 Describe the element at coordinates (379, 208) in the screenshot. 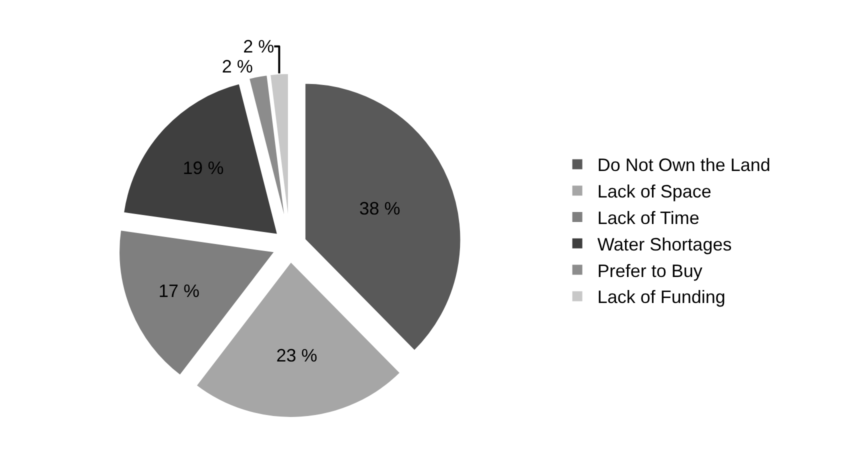

I see `data-label: 38 %` at that location.